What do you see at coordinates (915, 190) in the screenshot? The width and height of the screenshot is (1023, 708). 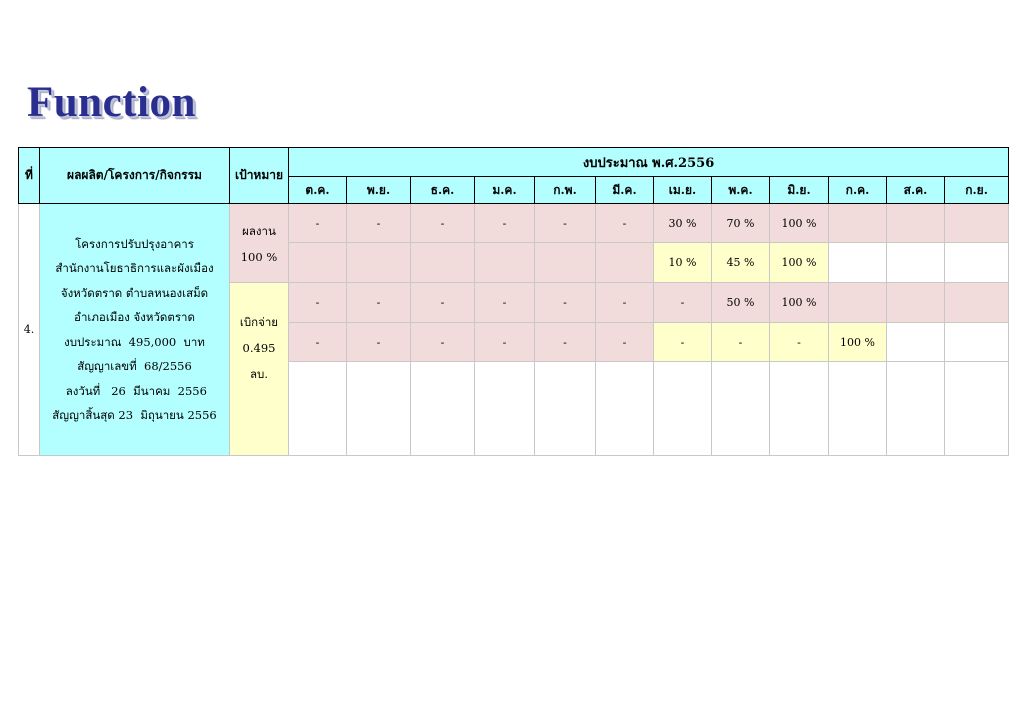 I see `header-month: ส.ค.` at bounding box center [915, 190].